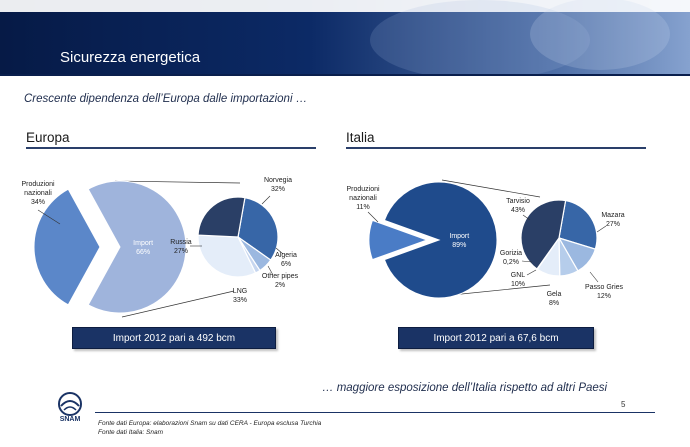  Describe the element at coordinates (518, 280) in the screenshot. I see `pie-label-italia_import_breakdown-gnl: GNL 10%` at that location.